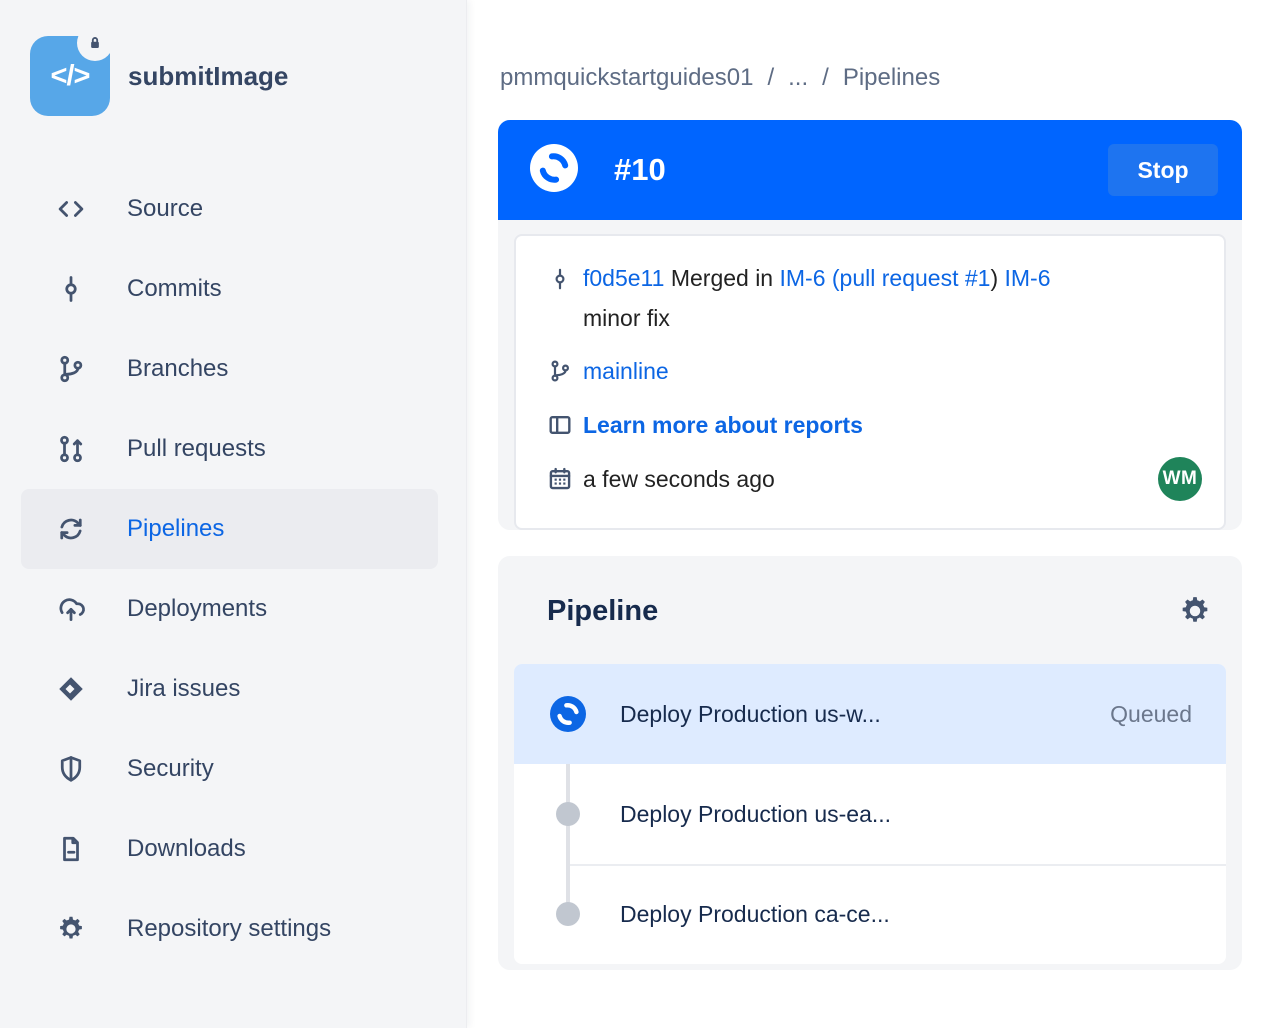  Describe the element at coordinates (627, 77) in the screenshot. I see `breadcrumb-repo-link: pmmquickstartguides01` at that location.